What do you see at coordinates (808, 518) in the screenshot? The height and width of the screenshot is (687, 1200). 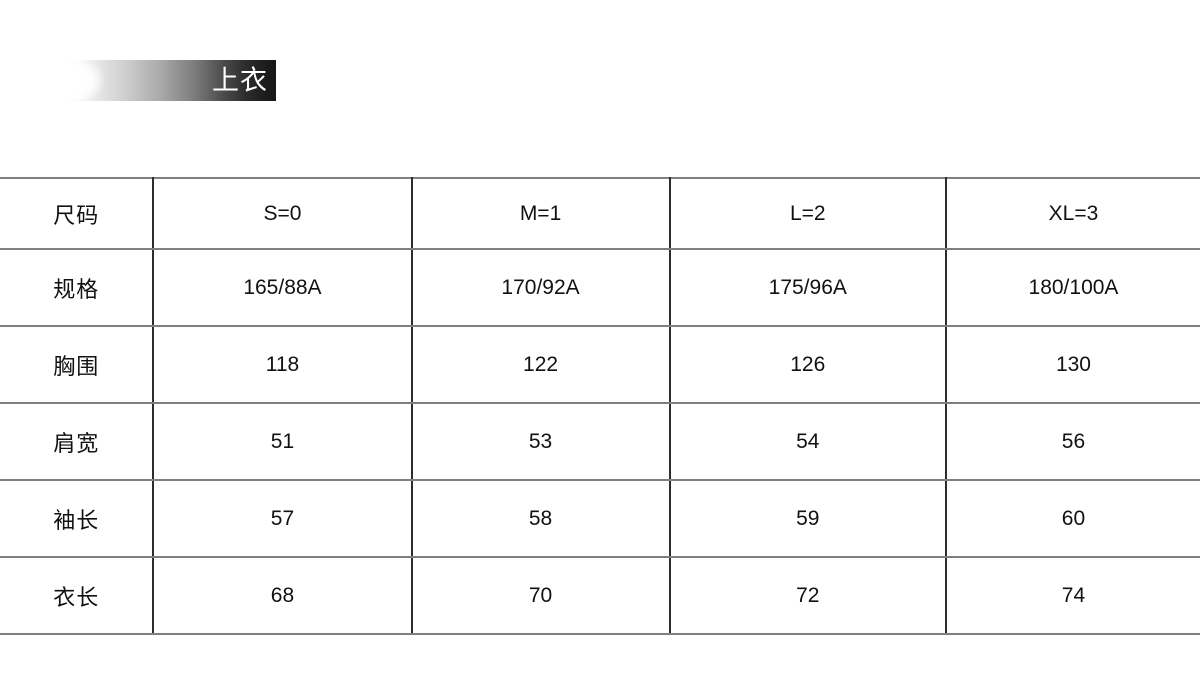 I see `cell-sleeve-l: 59` at bounding box center [808, 518].